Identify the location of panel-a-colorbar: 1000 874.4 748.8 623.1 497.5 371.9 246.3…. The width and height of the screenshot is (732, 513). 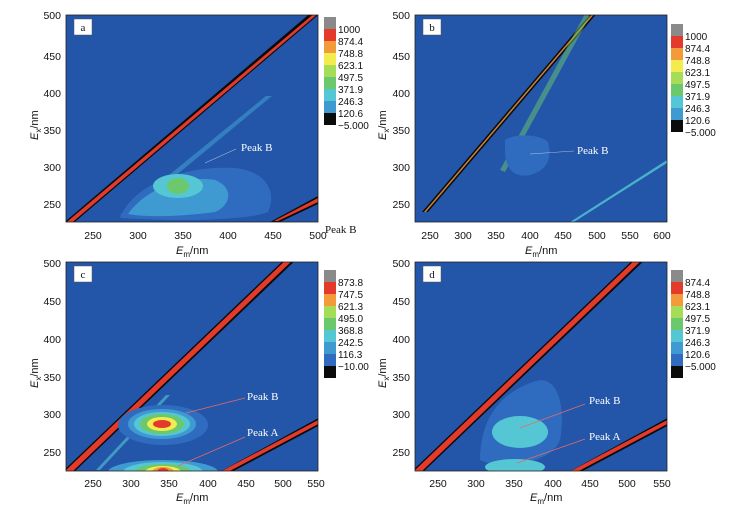
(346, 74).